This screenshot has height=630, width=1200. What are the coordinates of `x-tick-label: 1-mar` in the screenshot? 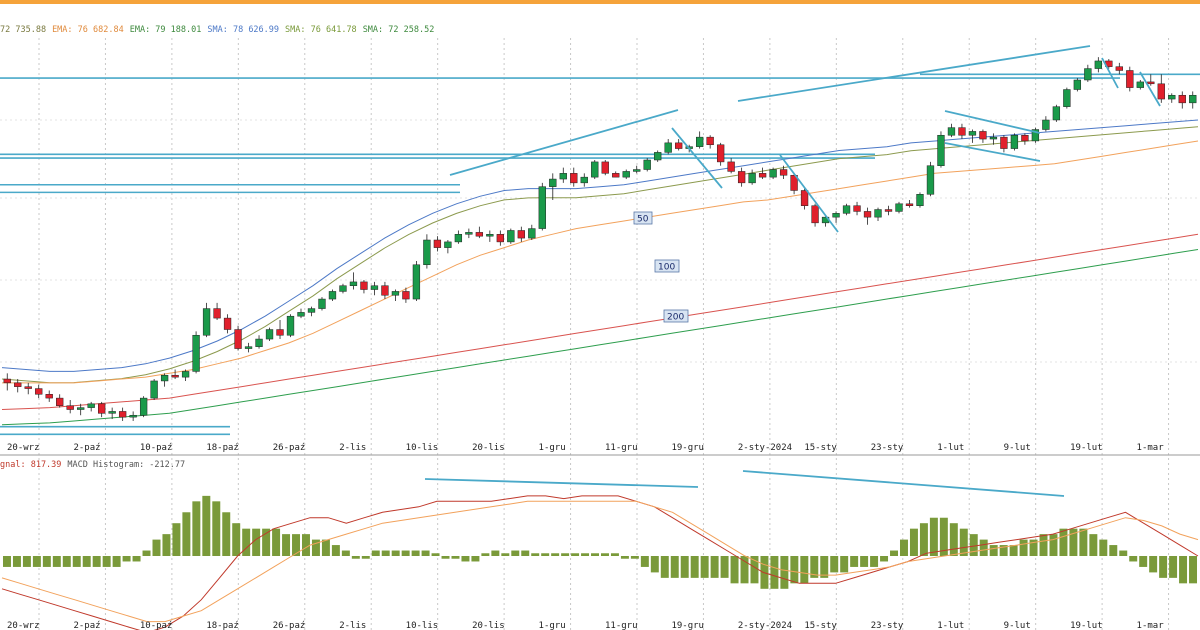 It's located at (1151, 625).